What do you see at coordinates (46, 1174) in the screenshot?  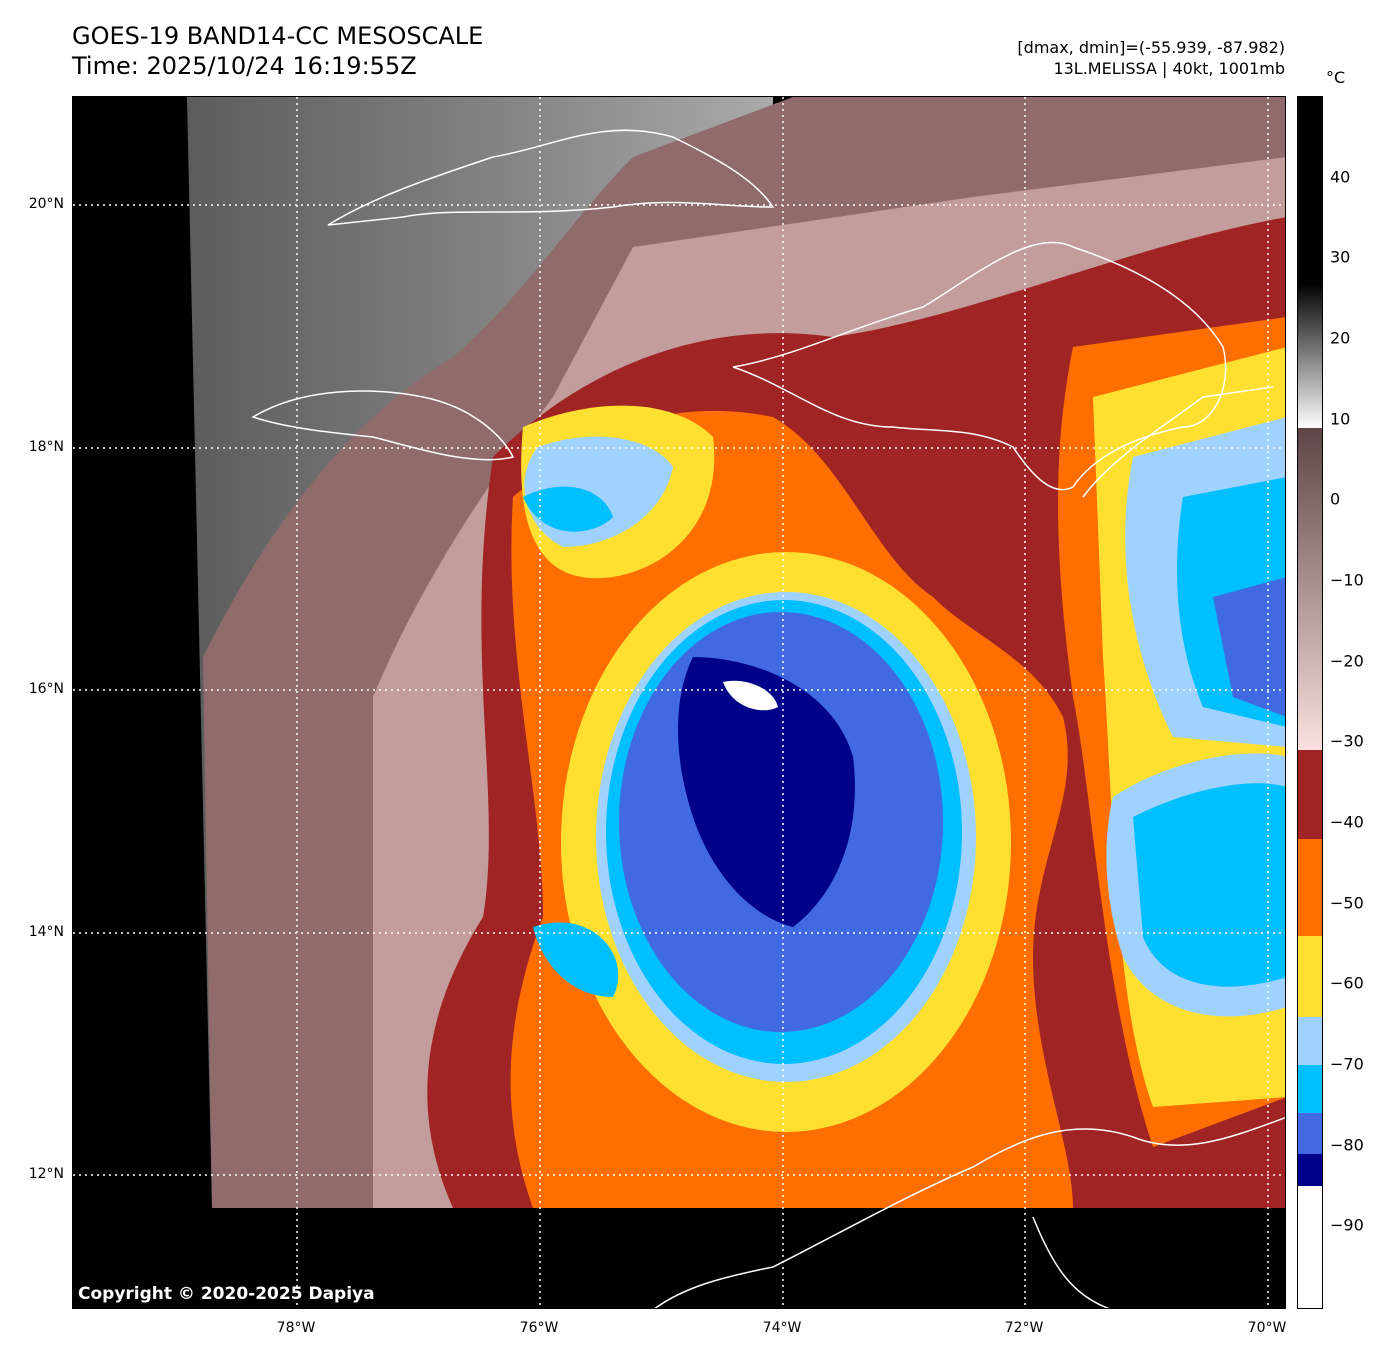 I see `lat-label: 12°N` at bounding box center [46, 1174].